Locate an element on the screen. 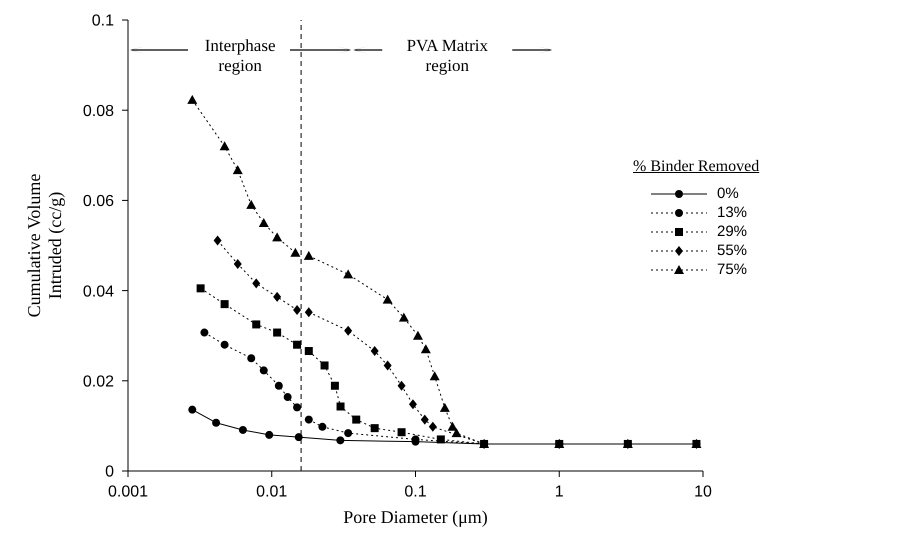  legend-label: 13% is located at coordinates (732, 212).